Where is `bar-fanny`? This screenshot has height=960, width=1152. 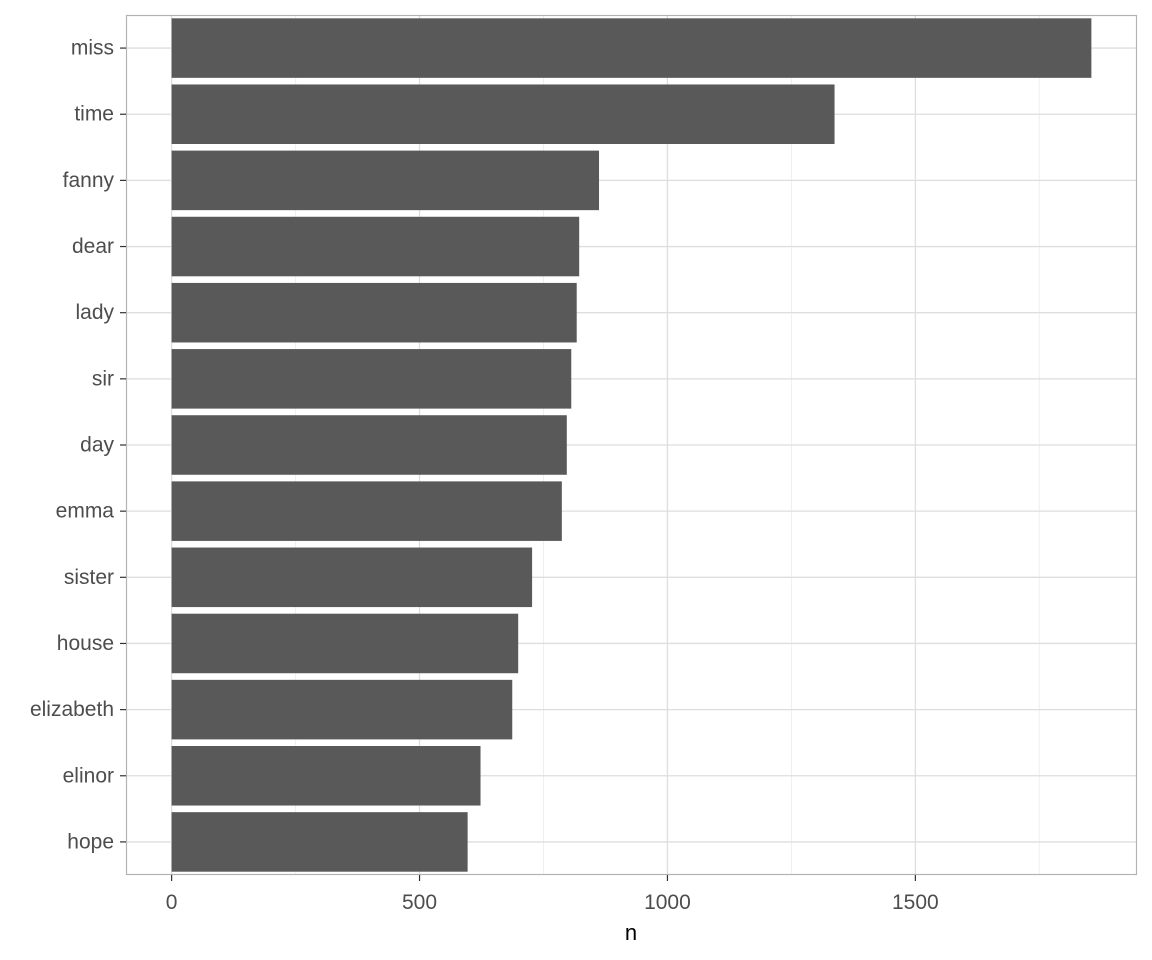
bar-fanny is located at coordinates (385, 180).